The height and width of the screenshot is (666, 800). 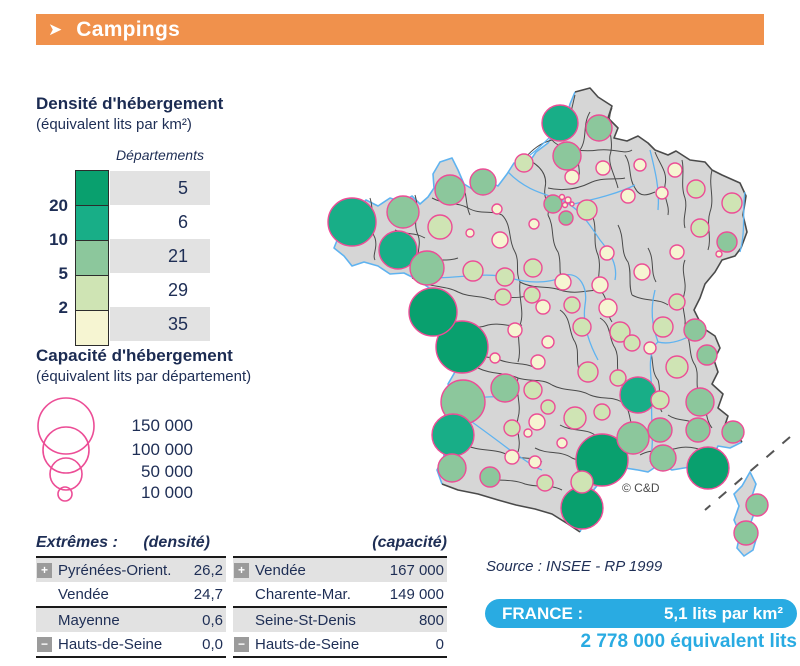 What do you see at coordinates (160, 155) in the screenshot?
I see `departements-column-label: Départements` at bounding box center [160, 155].